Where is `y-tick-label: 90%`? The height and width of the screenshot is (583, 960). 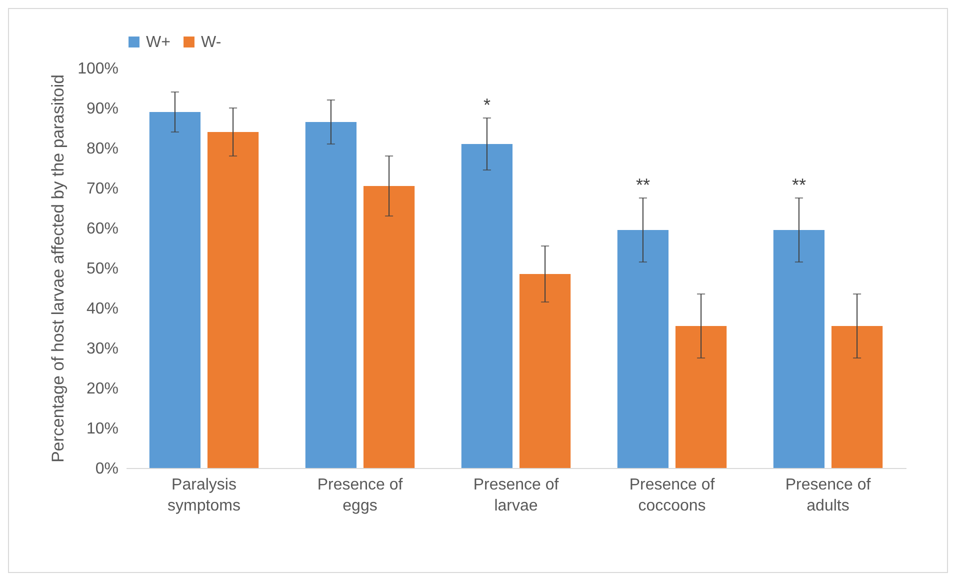 y-tick-label: 90% is located at coordinates (102, 109).